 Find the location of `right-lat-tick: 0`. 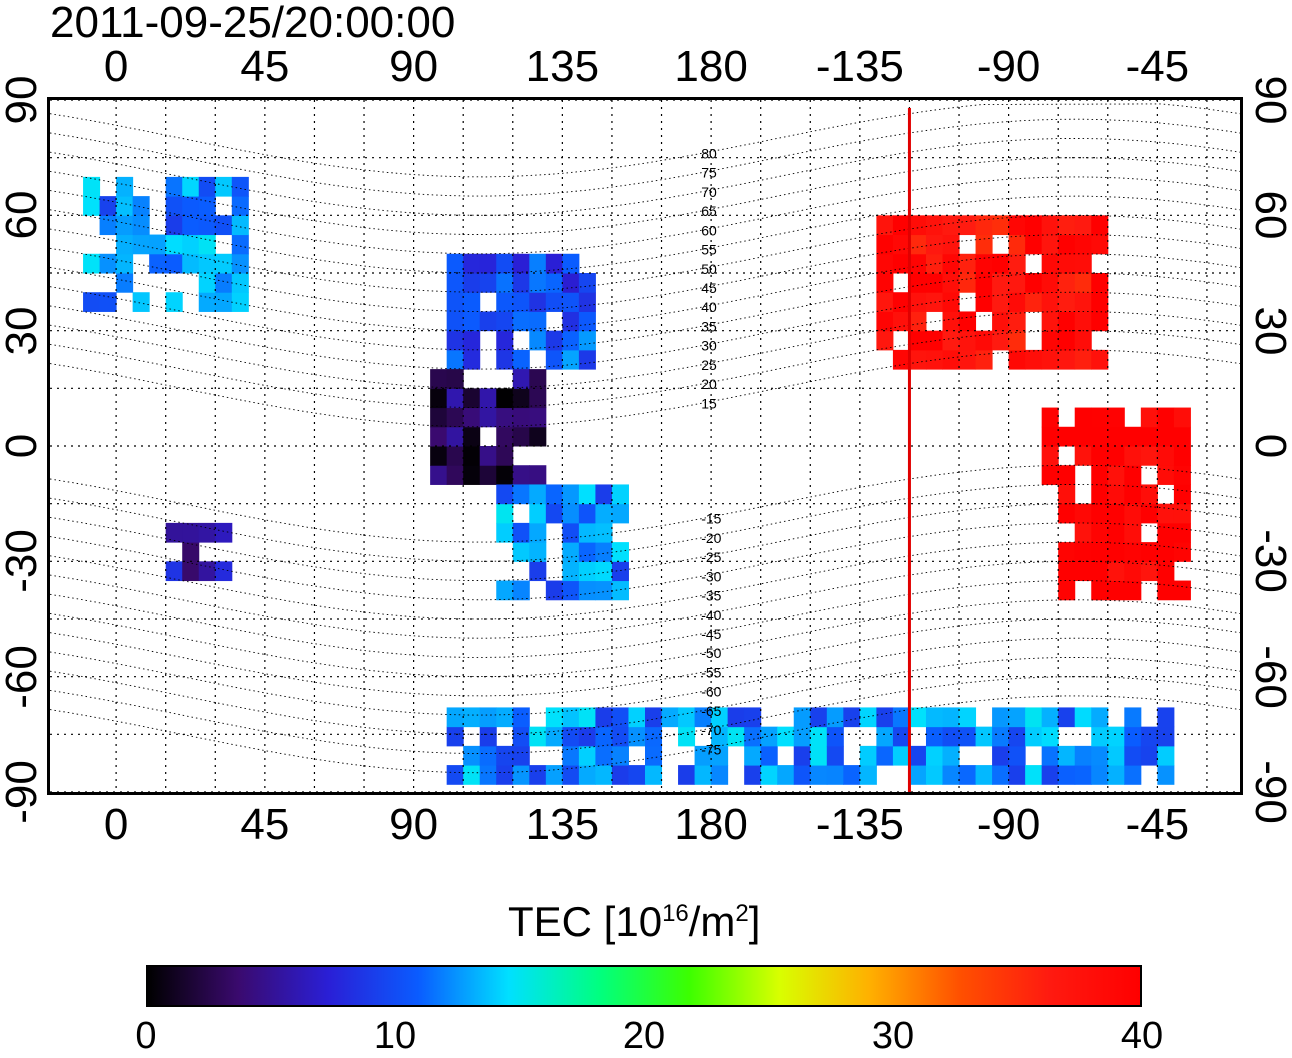

right-lat-tick: 0 is located at coordinates (1269, 446).